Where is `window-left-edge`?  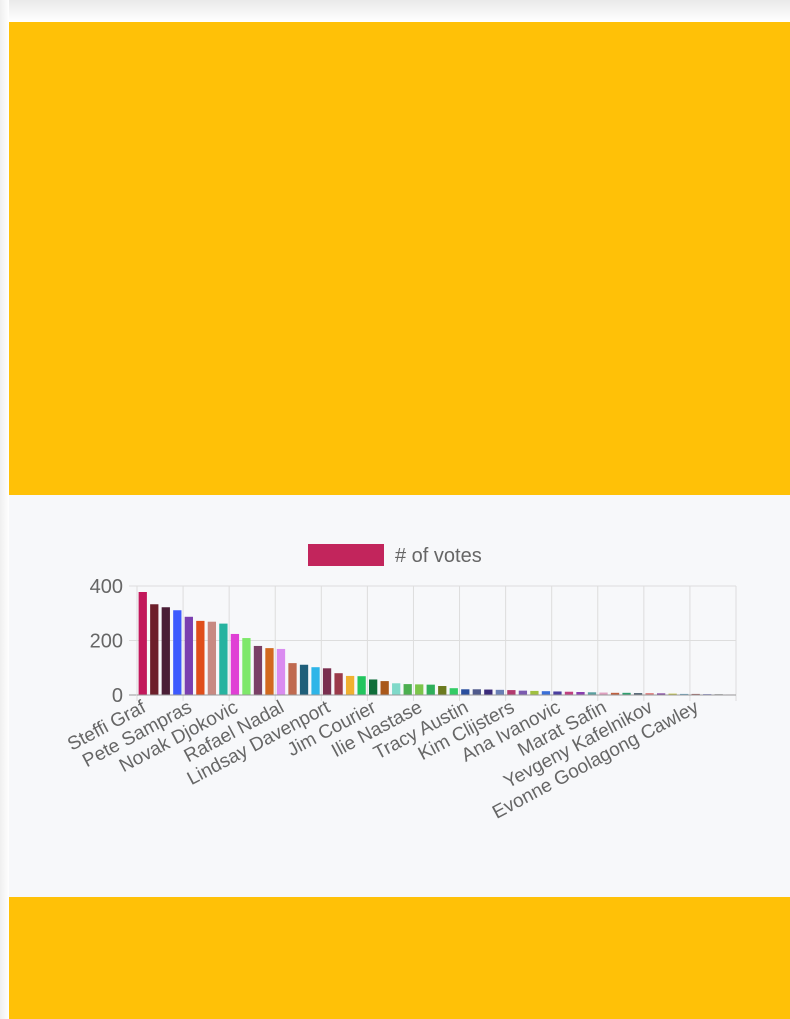 window-left-edge is located at coordinates (4, 509).